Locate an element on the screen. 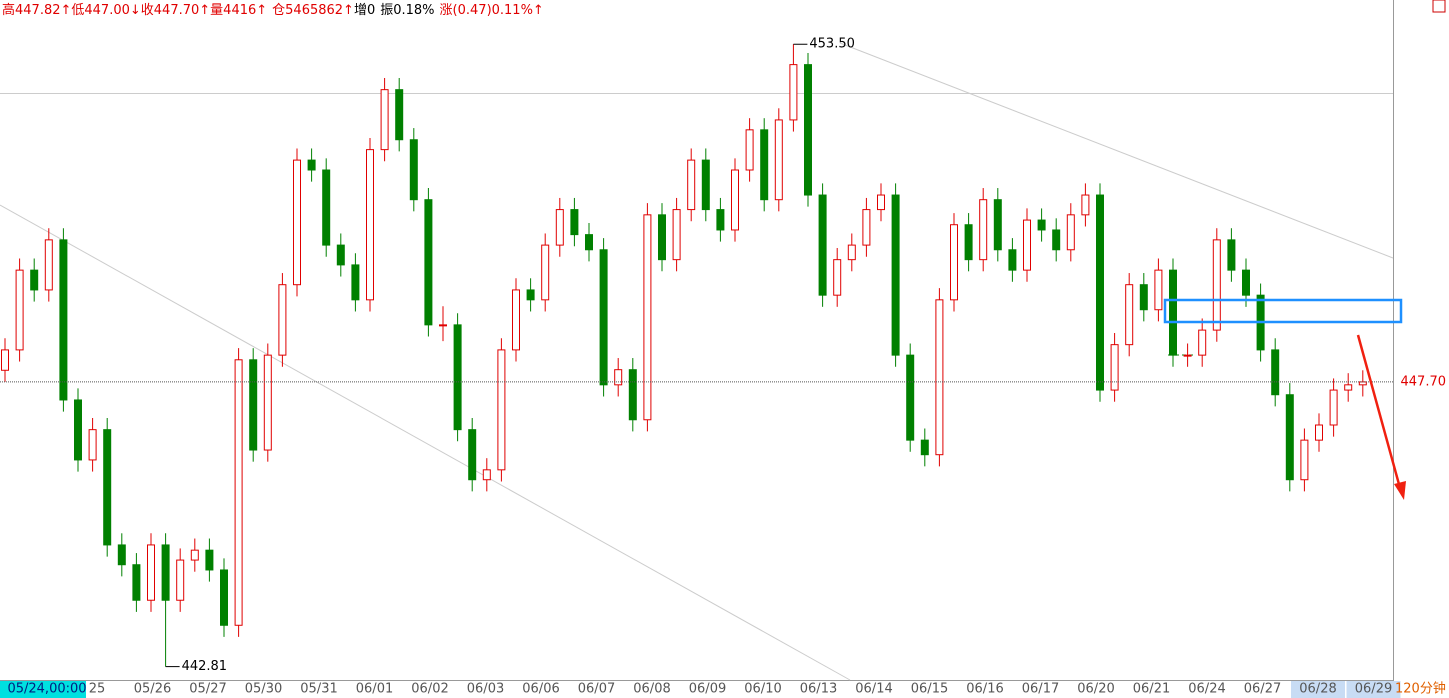  x-tick-label: 06/29 is located at coordinates (1373, 689).